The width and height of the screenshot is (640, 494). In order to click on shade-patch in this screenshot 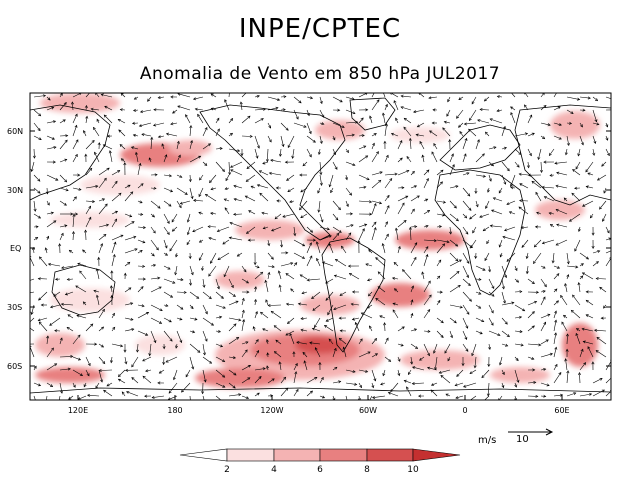, I will do `click(240, 378)`.